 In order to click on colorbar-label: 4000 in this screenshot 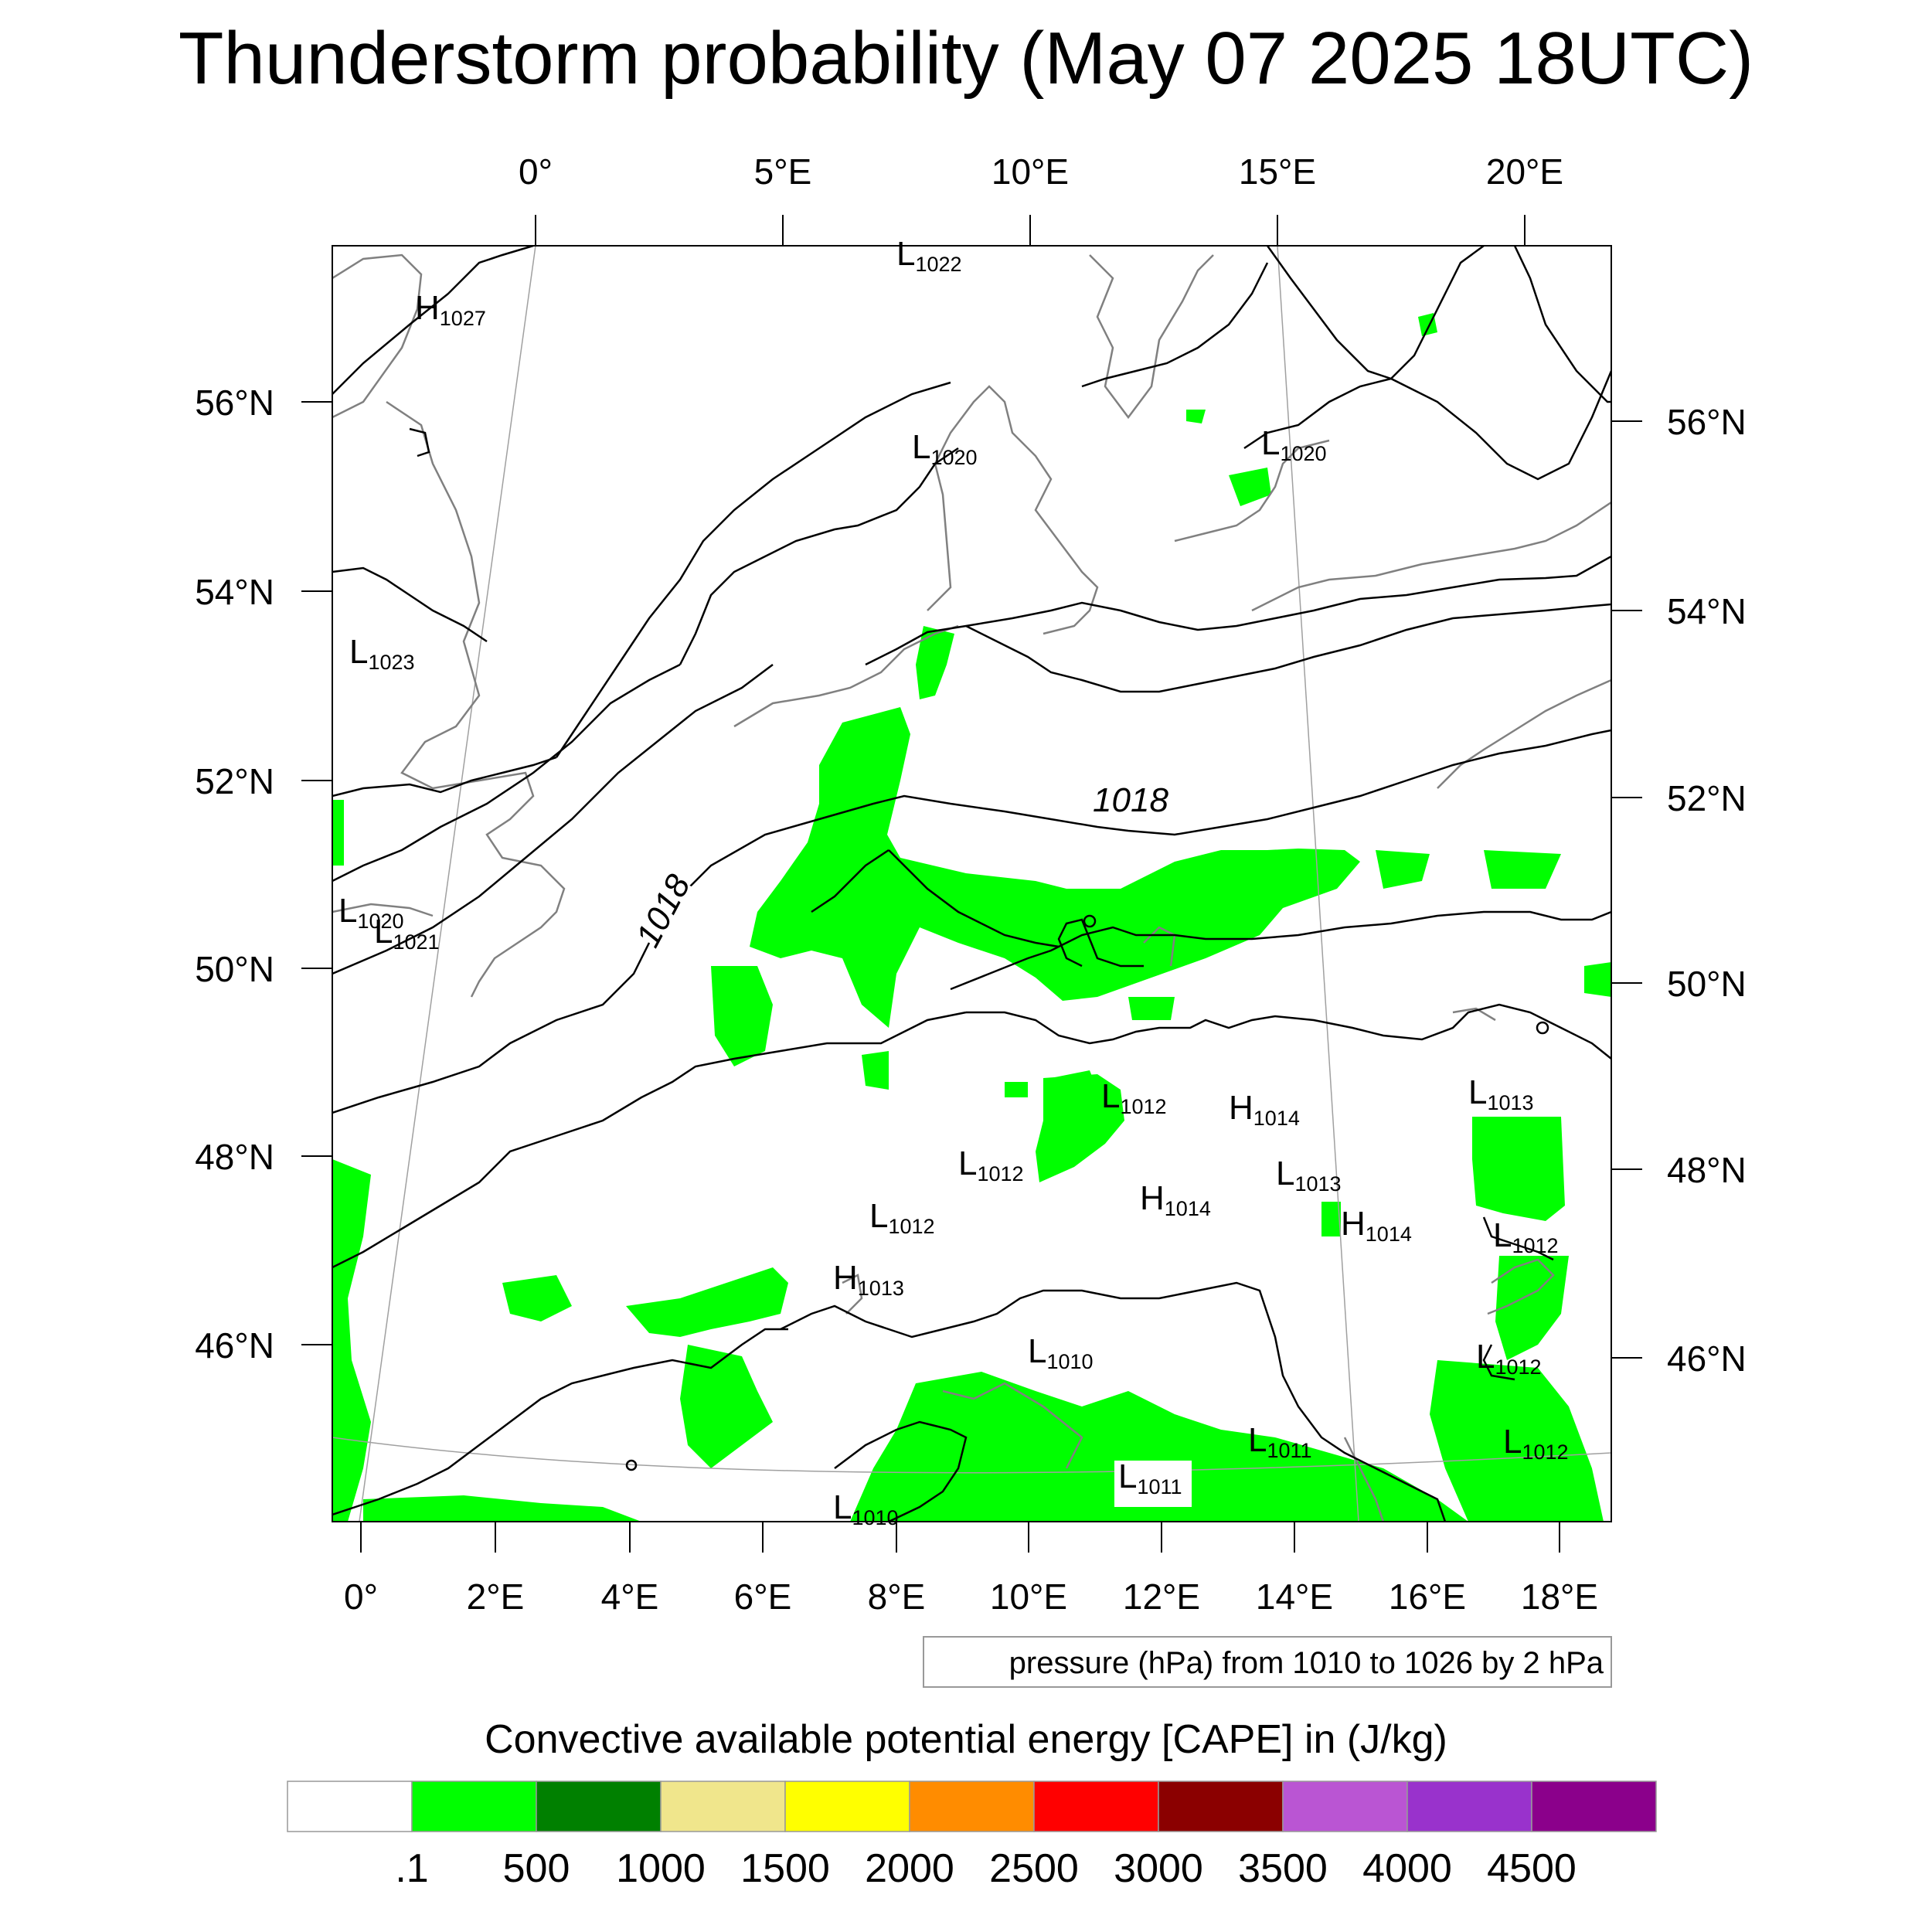, I will do `click(1407, 1869)`.